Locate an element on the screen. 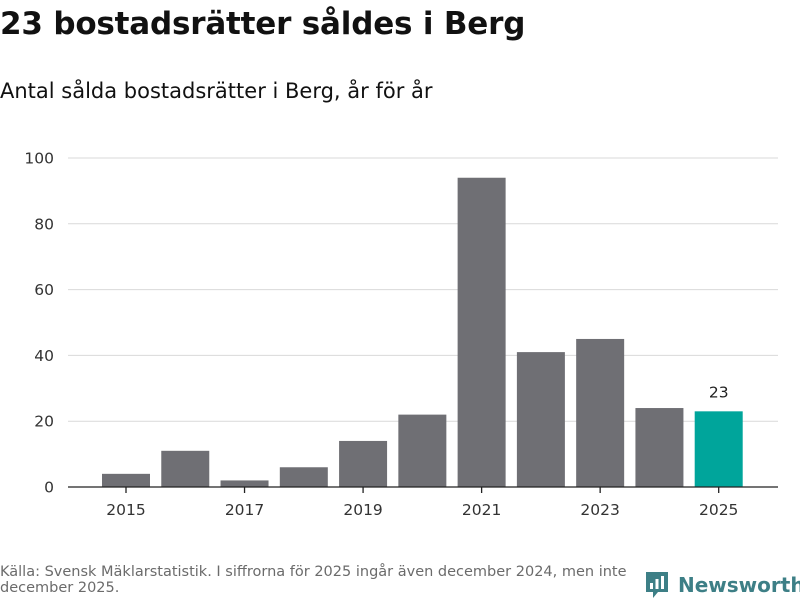 The height and width of the screenshot is (600, 800). bar-2019 is located at coordinates (363, 463).